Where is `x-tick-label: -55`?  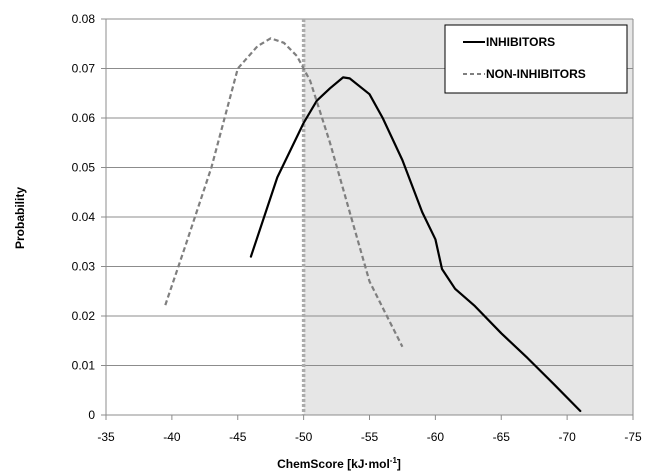 x-tick-label: -55 is located at coordinates (370, 437).